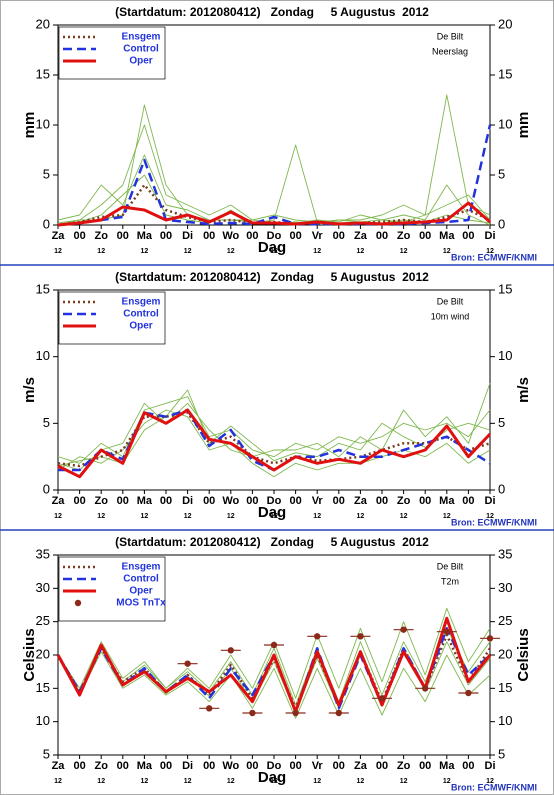 This screenshot has height=795, width=554. What do you see at coordinates (450, 51) in the screenshot?
I see `variable: Neerslag` at bounding box center [450, 51].